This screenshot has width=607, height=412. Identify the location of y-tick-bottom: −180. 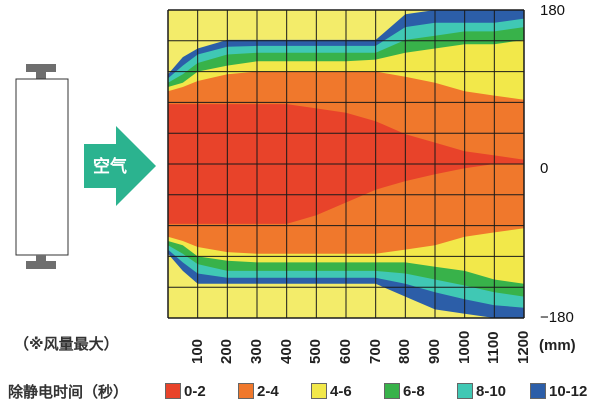
(557, 317).